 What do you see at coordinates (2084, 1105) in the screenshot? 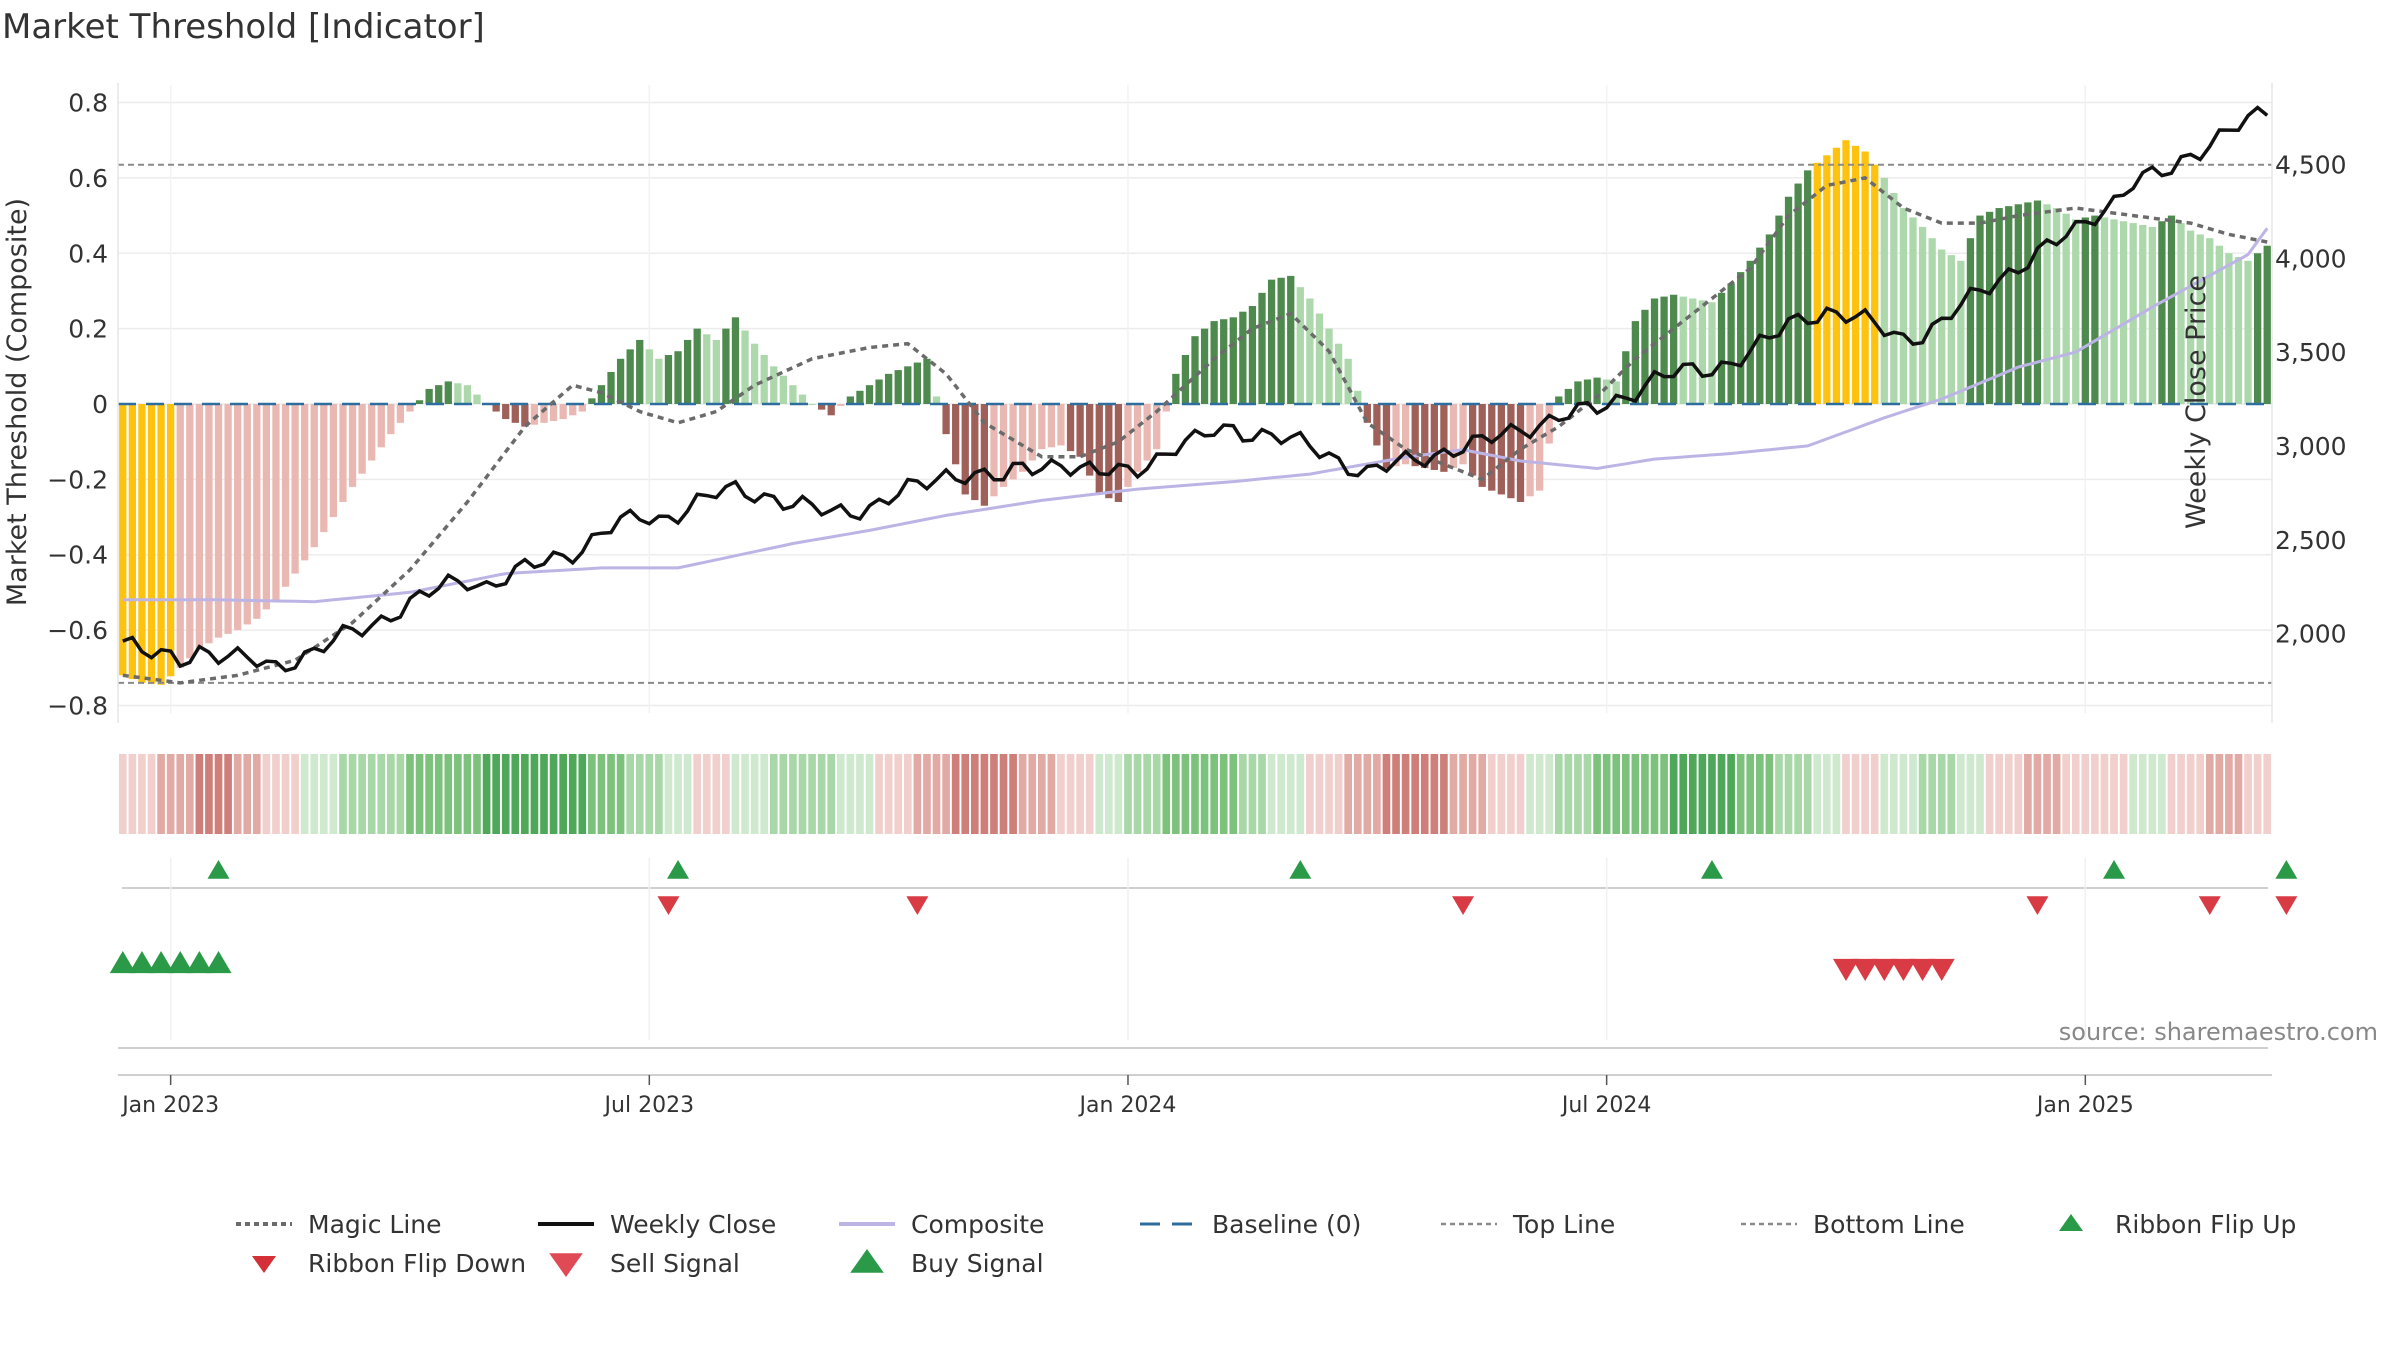
I see `x-tick-label: Jan 2025` at bounding box center [2084, 1105].